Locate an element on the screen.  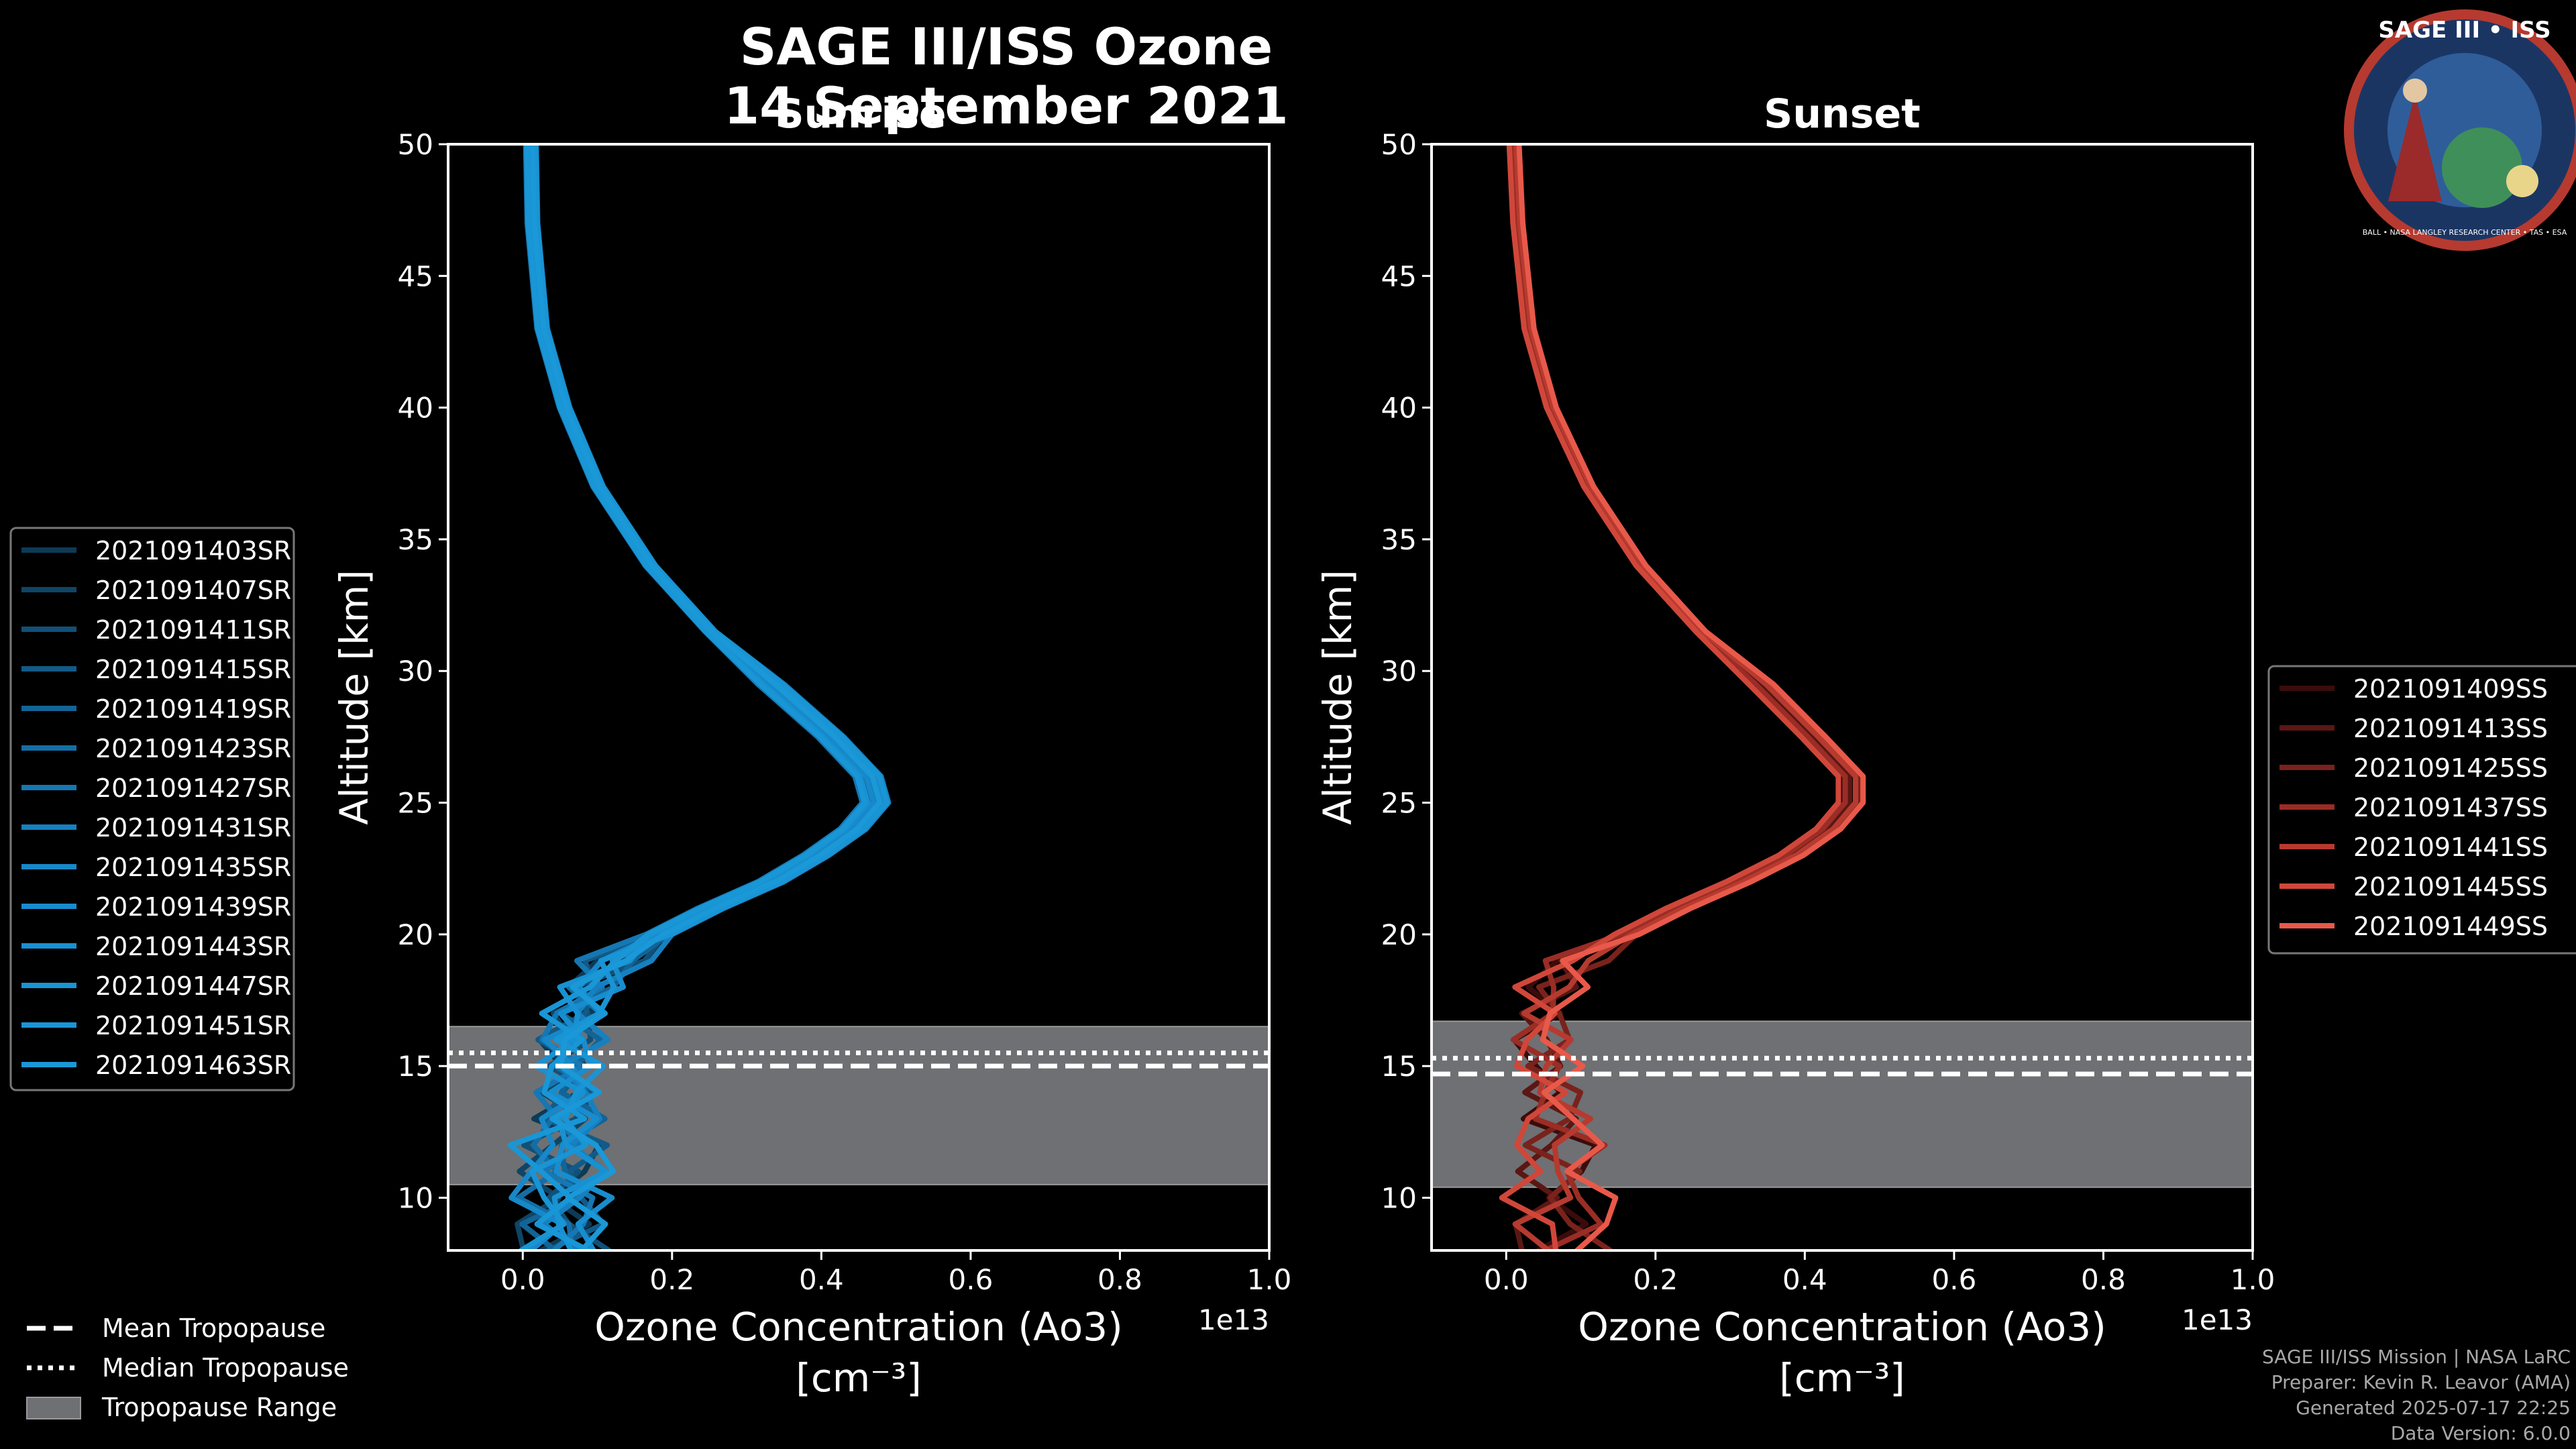
legend-label-2021091435SR: 2021091435SR is located at coordinates (193, 867).